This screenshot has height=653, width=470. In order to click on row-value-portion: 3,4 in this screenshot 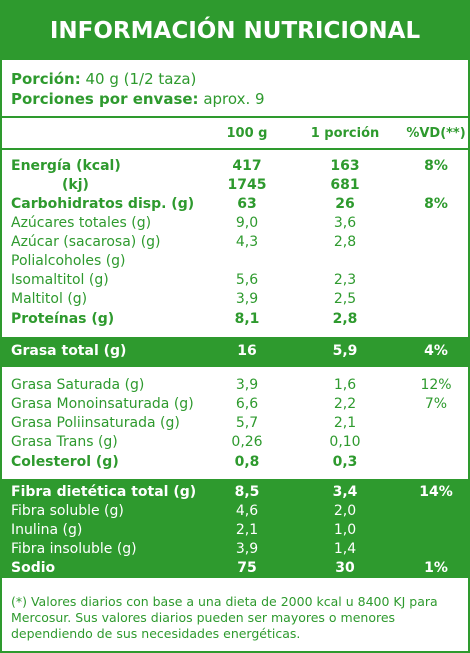, I will do `click(345, 492)`.